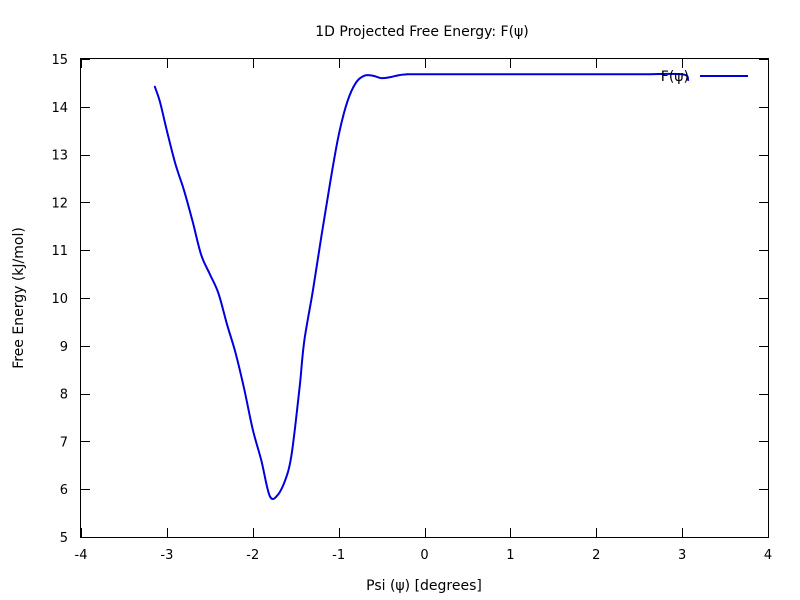 Image resolution: width=800 pixels, height=600 pixels. I want to click on x-tick-label: -1, so click(338, 555).